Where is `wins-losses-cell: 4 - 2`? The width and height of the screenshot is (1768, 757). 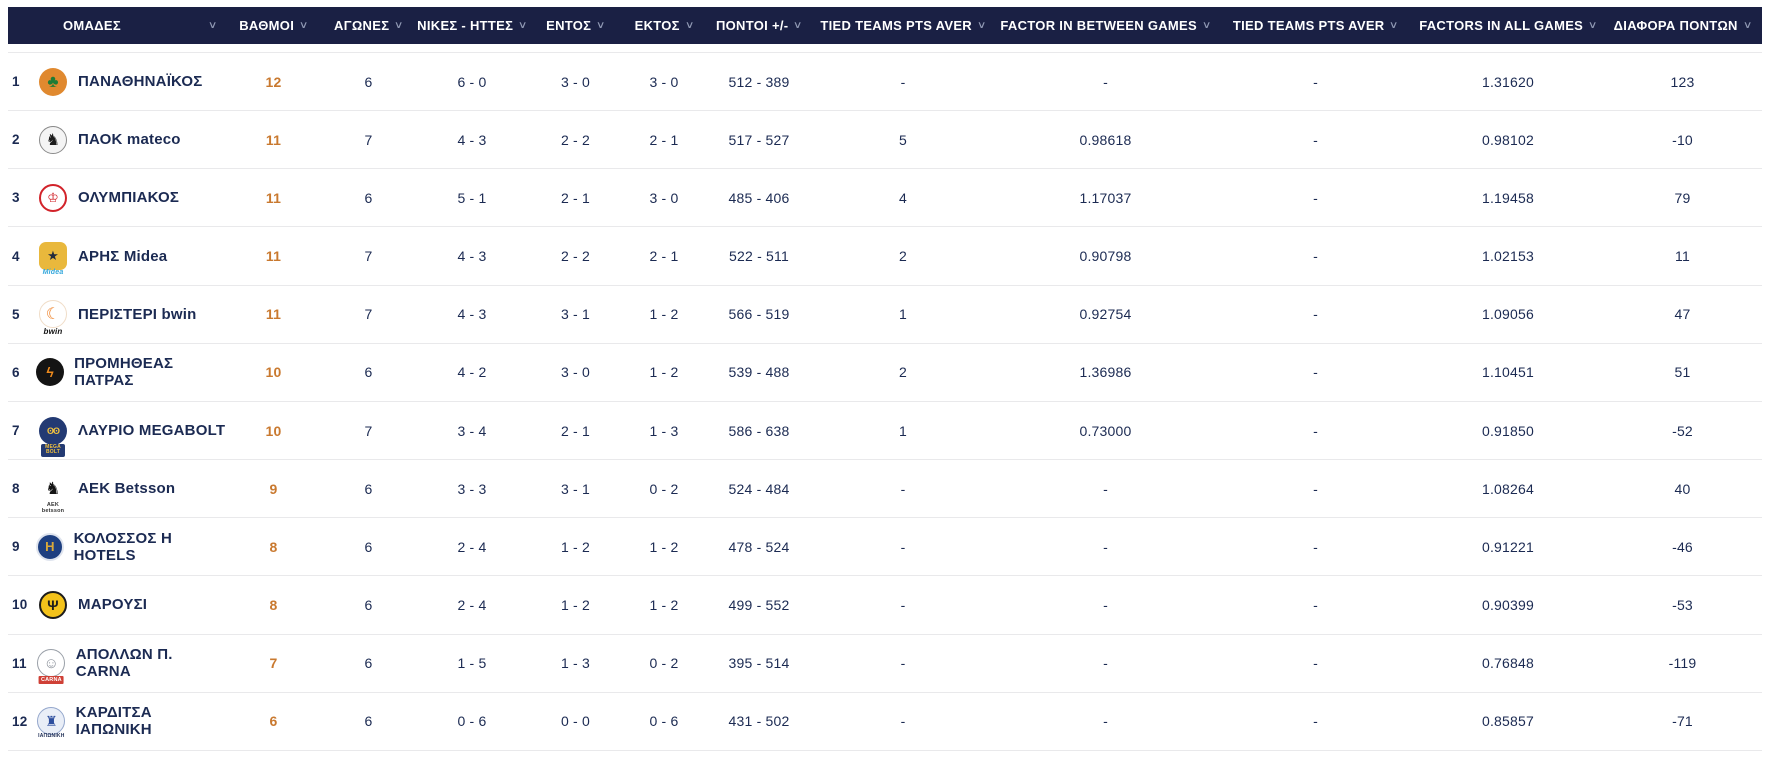
wins-losses-cell: 4 - 2 is located at coordinates (472, 372).